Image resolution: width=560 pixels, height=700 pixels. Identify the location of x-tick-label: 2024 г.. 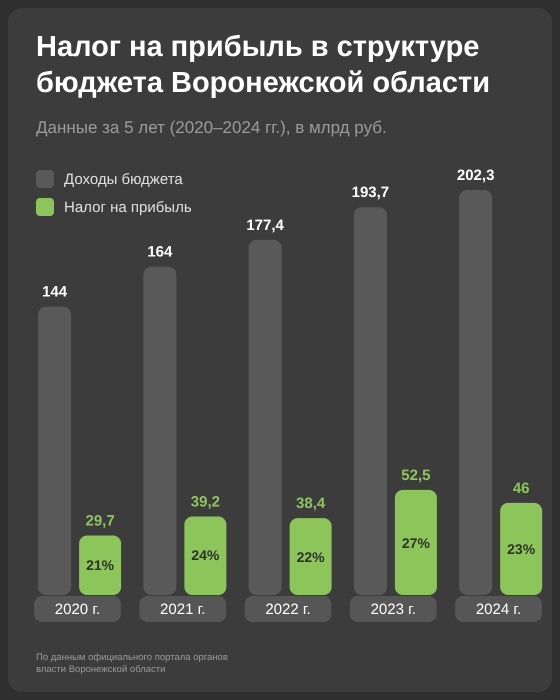
(499, 609).